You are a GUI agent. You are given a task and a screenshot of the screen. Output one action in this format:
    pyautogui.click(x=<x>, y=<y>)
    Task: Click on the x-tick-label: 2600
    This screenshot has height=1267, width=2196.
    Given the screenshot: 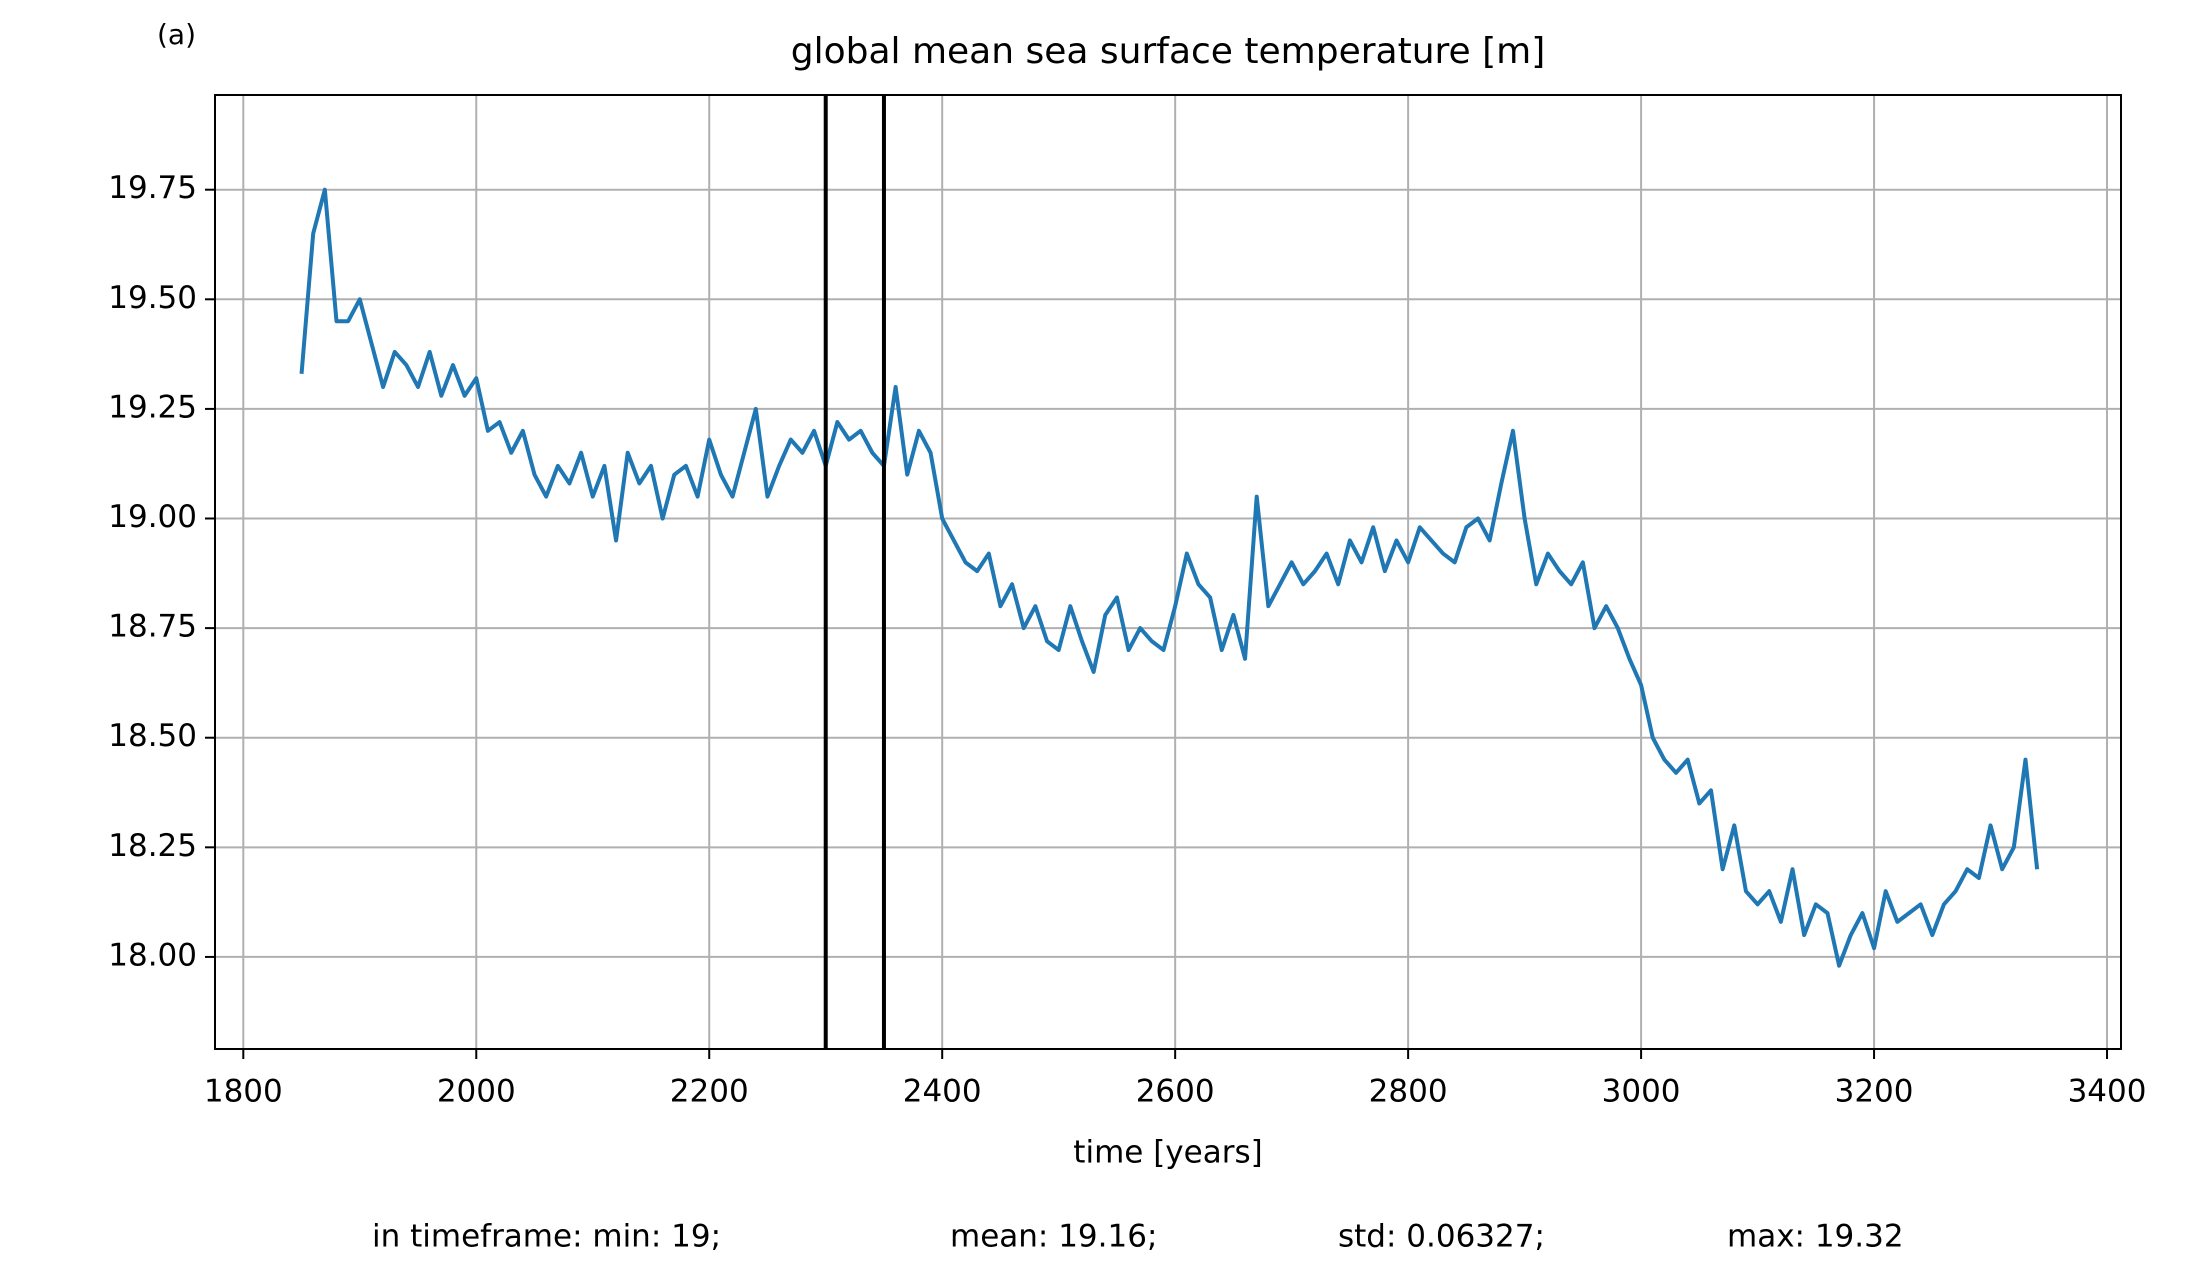 What is the action you would take?
    pyautogui.click(x=1175, y=1092)
    